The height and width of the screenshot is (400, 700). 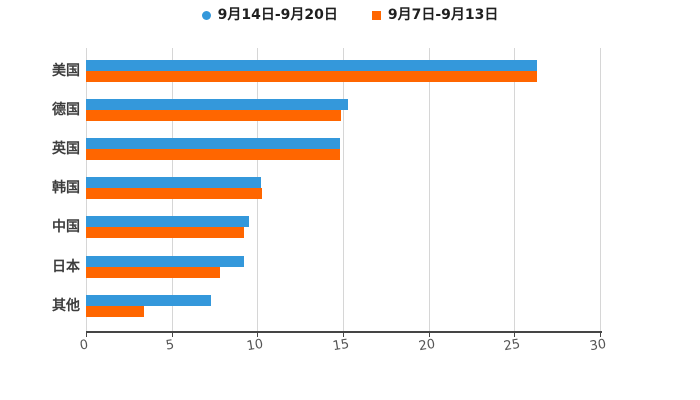 What do you see at coordinates (66, 227) in the screenshot?
I see `category-label-5: 中国` at bounding box center [66, 227].